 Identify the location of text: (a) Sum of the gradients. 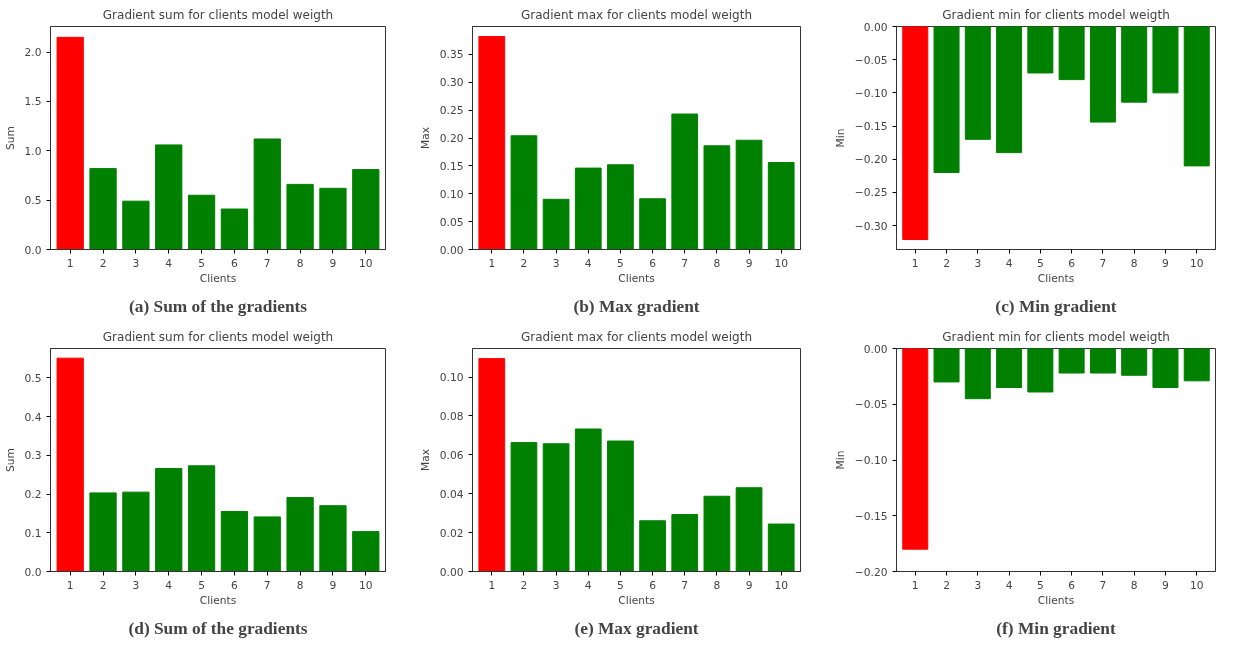
(218, 306).